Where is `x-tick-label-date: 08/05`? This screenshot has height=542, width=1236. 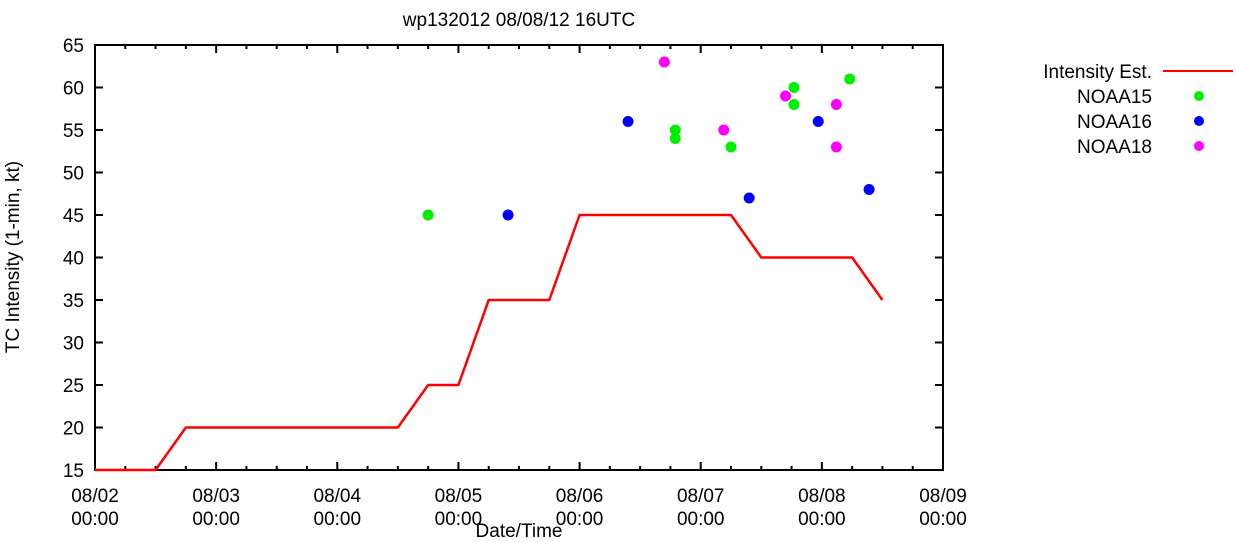 x-tick-label-date: 08/05 is located at coordinates (459, 496).